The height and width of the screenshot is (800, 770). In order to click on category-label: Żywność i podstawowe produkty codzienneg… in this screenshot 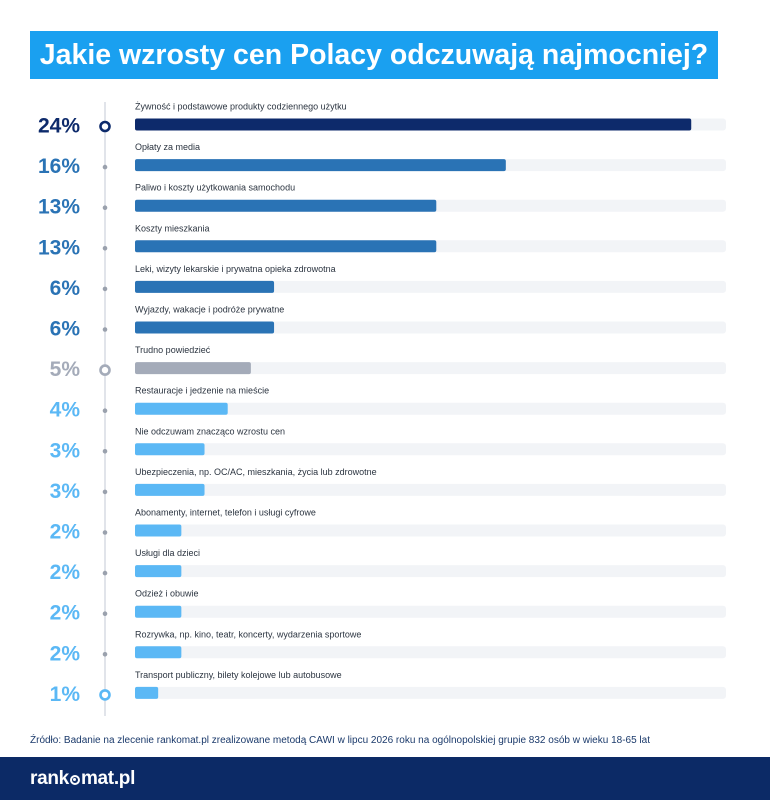, I will do `click(241, 107)`.